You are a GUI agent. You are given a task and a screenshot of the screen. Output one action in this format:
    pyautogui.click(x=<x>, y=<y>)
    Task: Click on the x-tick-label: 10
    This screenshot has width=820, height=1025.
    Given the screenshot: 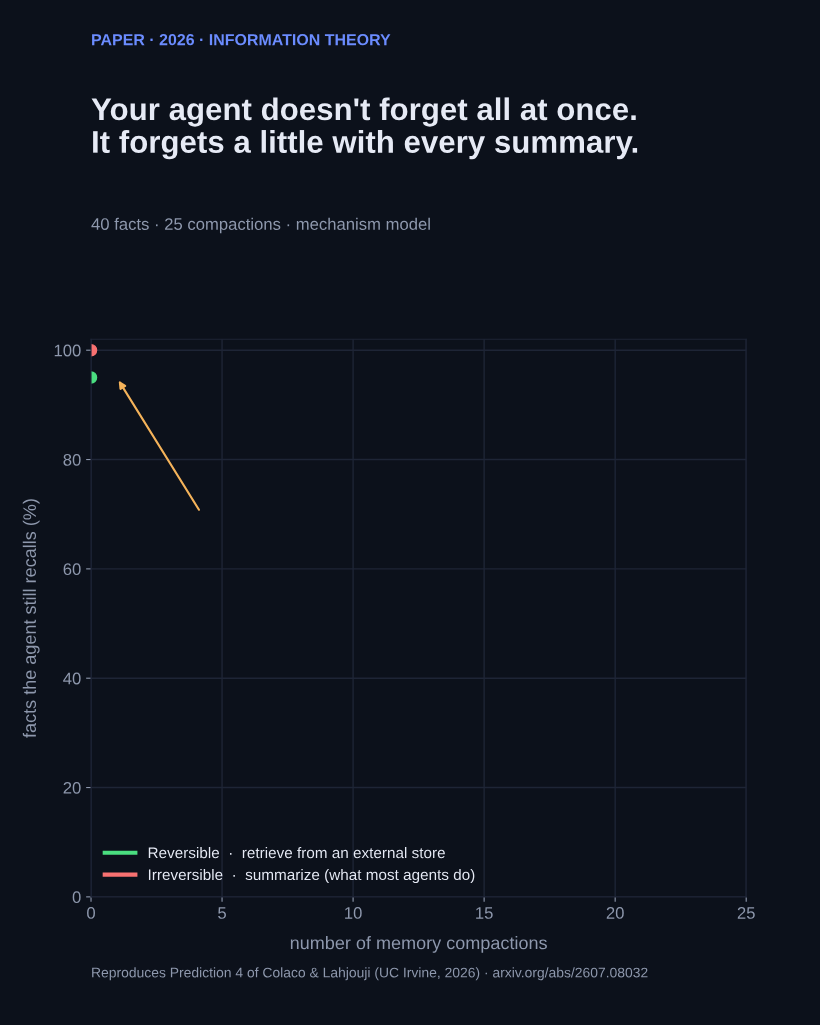 What is the action you would take?
    pyautogui.click(x=353, y=913)
    